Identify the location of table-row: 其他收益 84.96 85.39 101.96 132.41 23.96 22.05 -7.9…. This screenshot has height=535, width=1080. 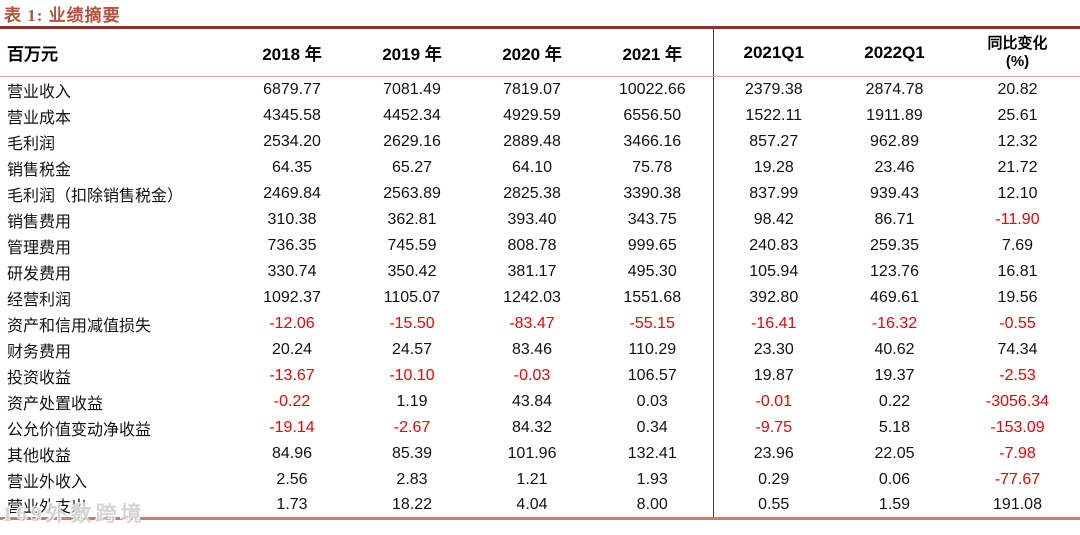
(540, 453).